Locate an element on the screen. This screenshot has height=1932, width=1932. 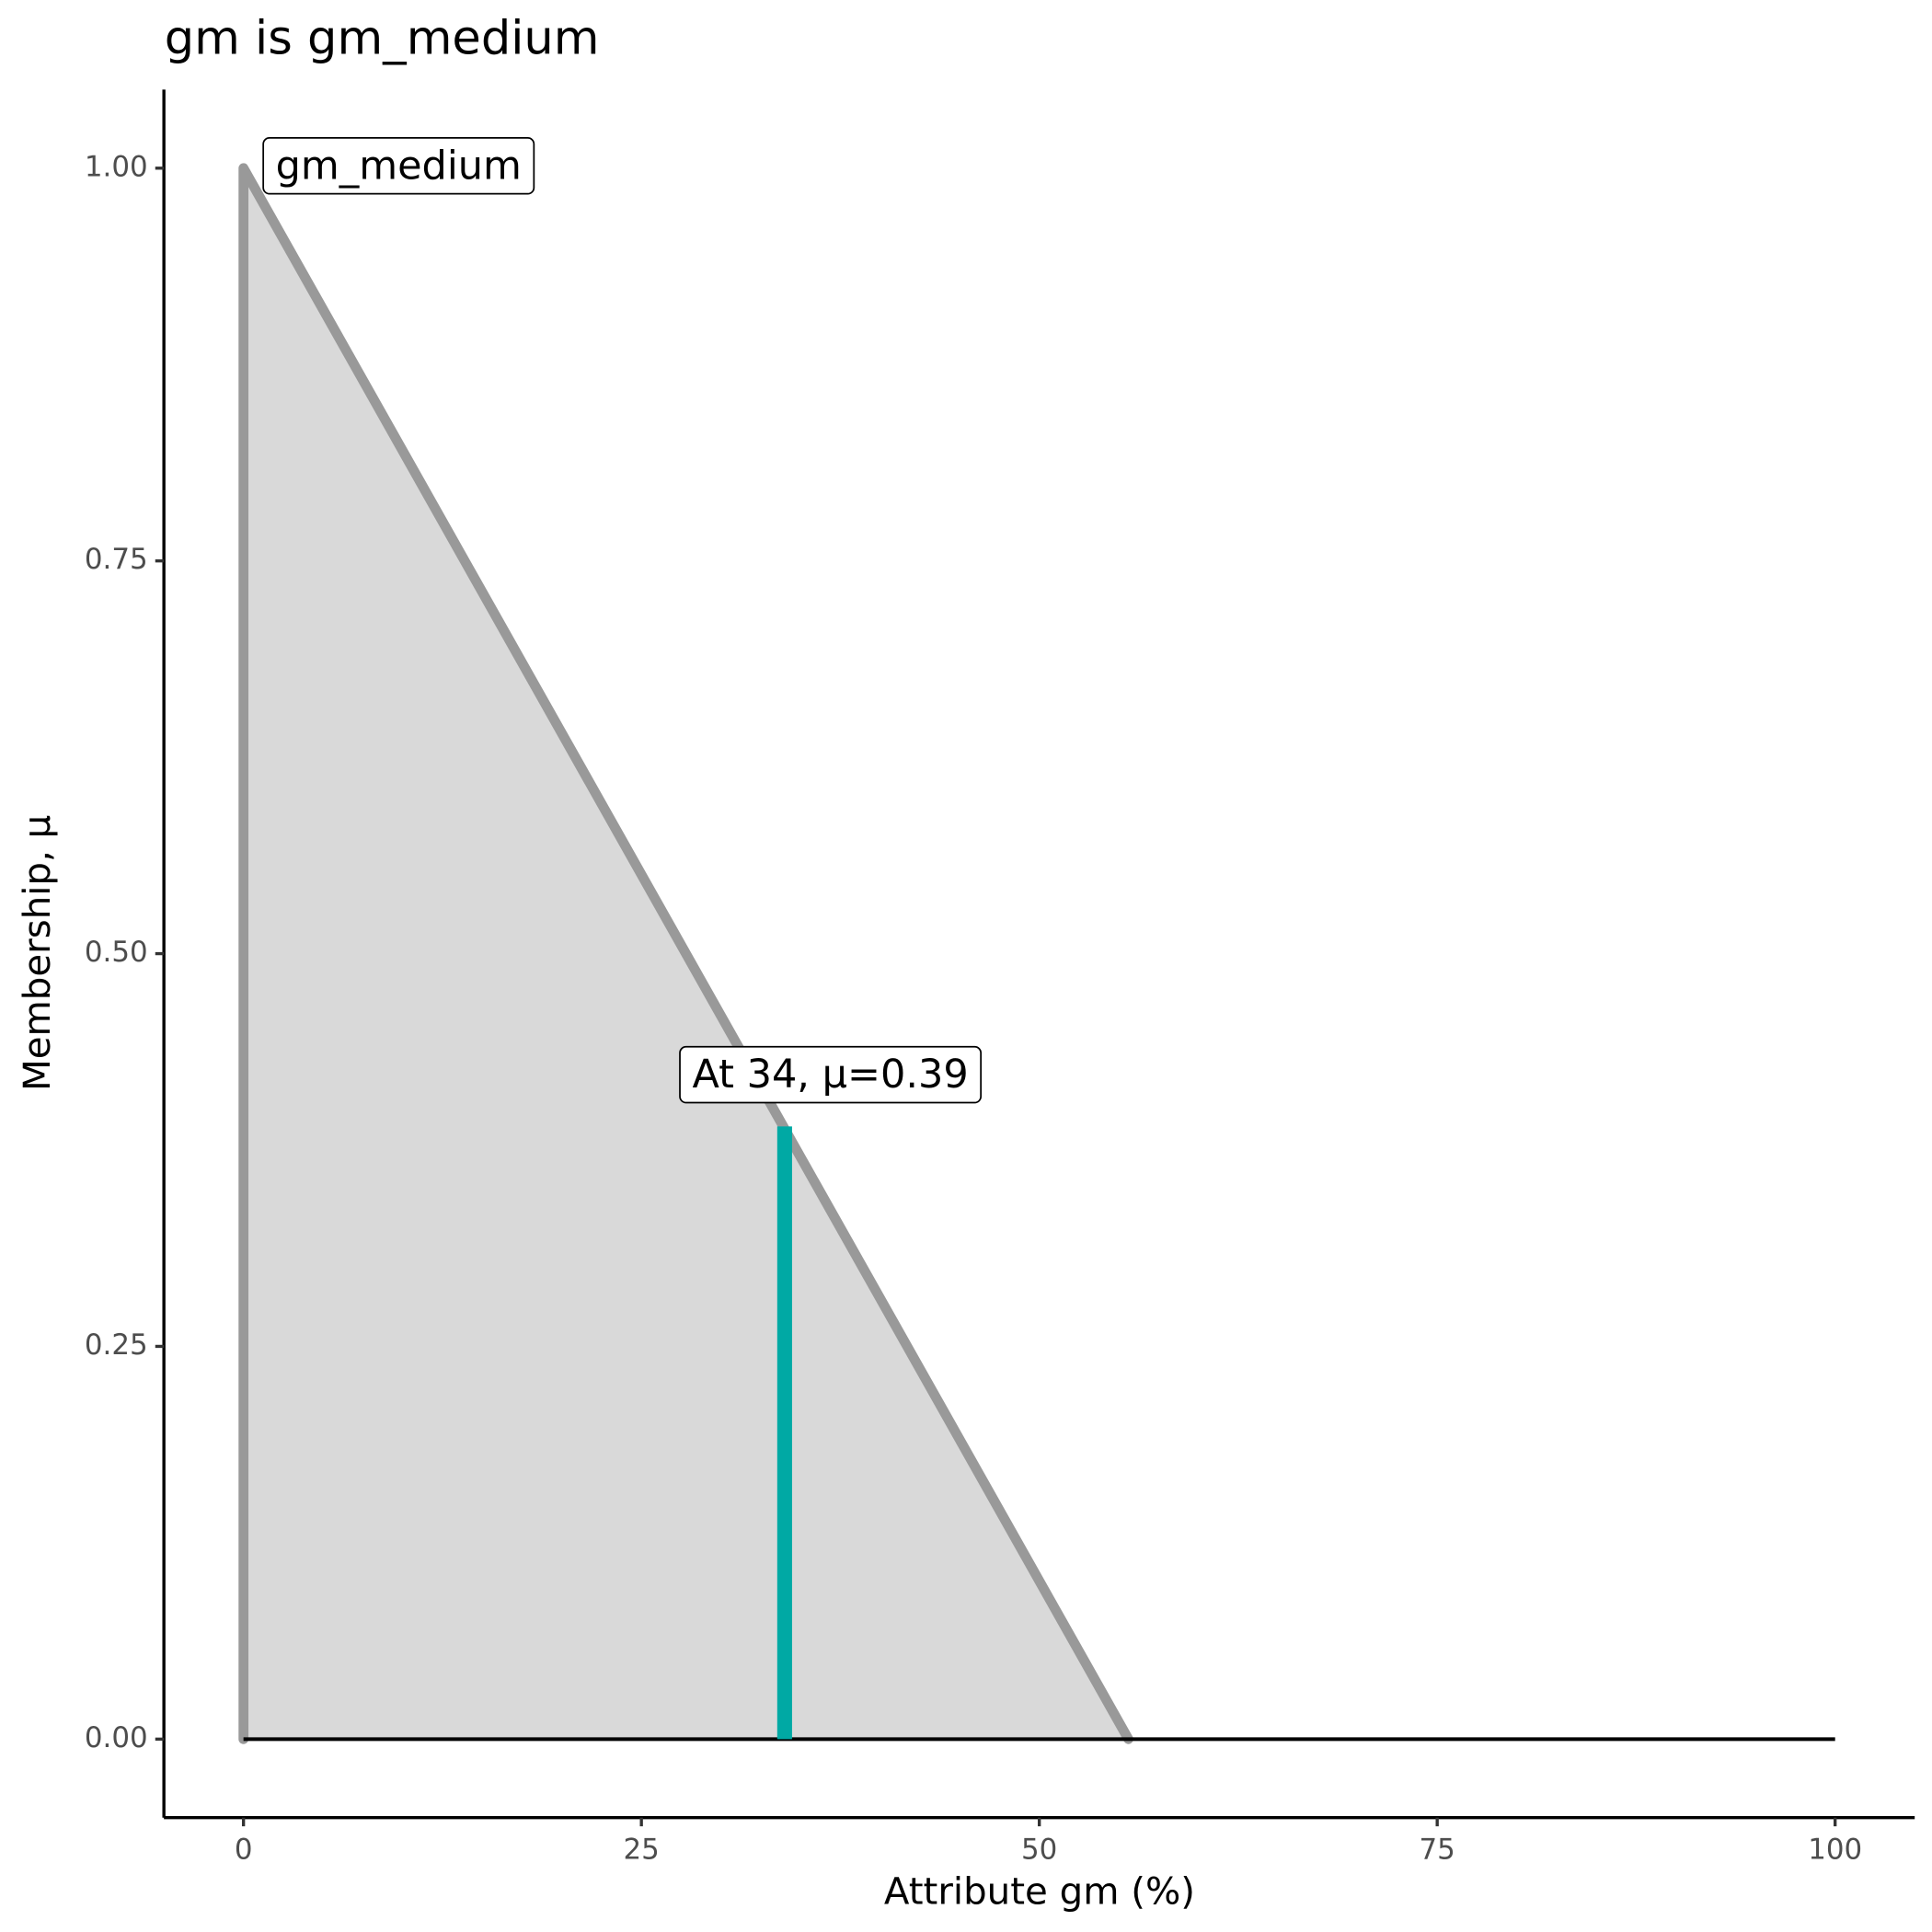
x-tick-label: 75 is located at coordinates (1437, 1849).